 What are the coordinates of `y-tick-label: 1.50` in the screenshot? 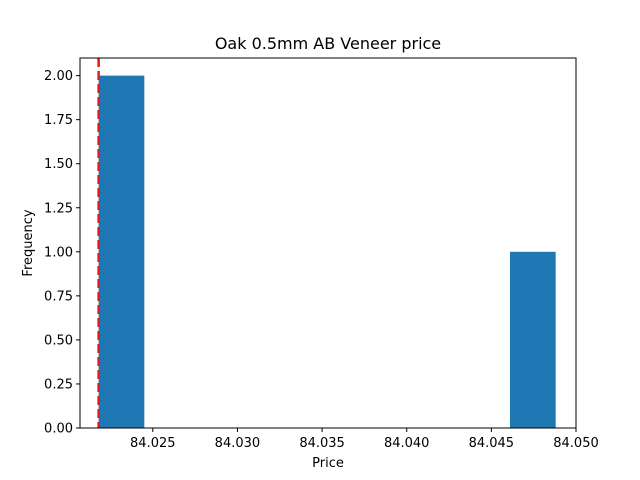 It's located at (58, 164).